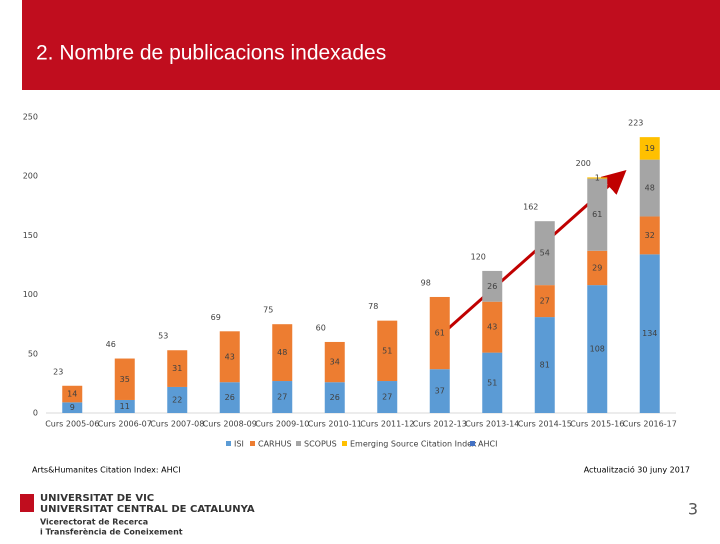  I want to click on x-tick-label: Curs 2012-13, so click(440, 424).